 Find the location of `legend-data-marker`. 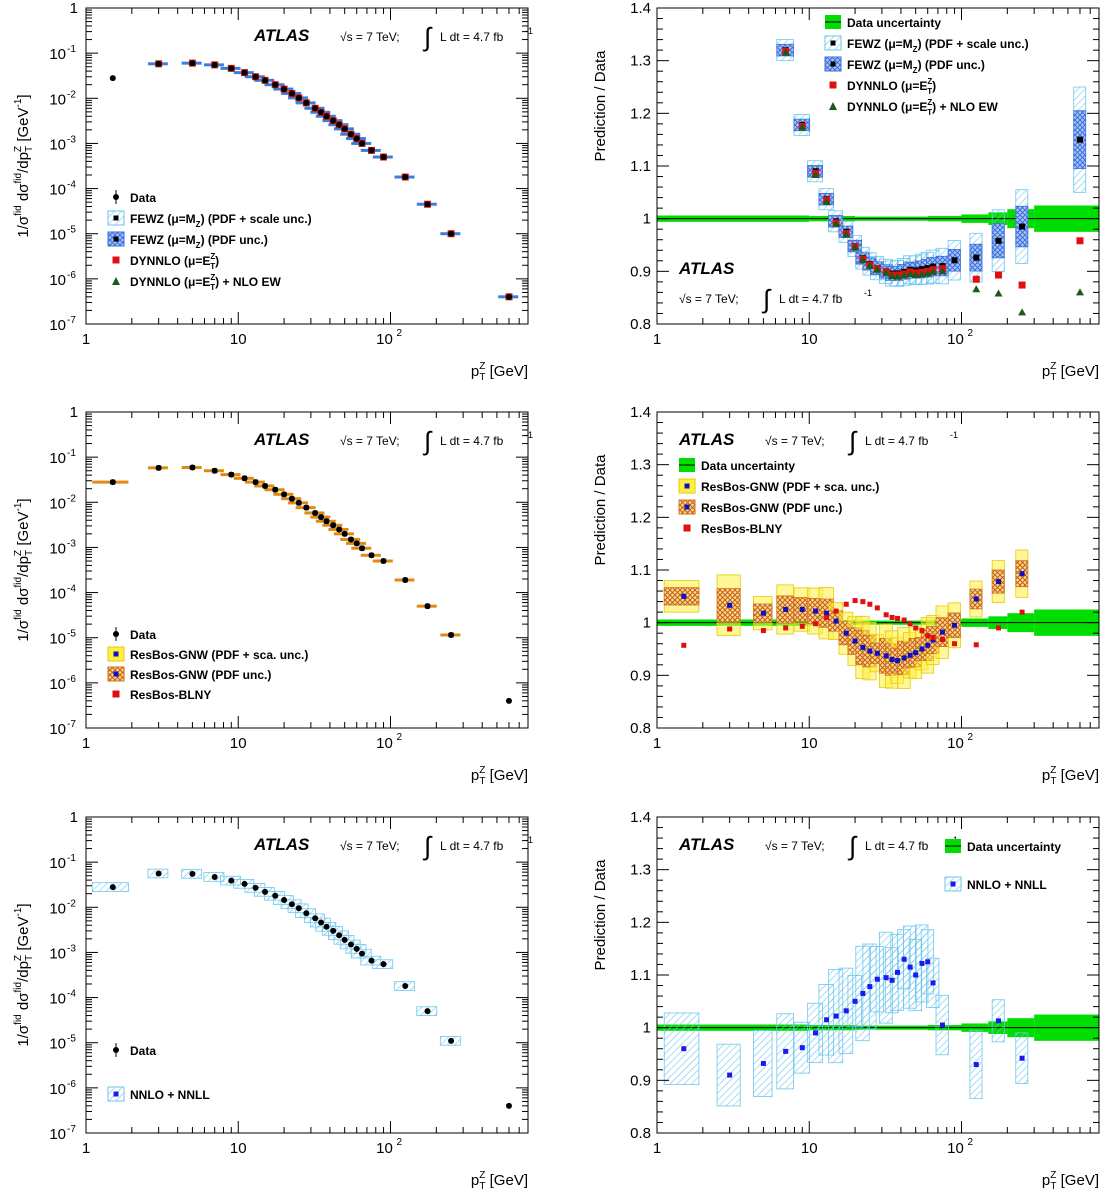

legend-data-marker is located at coordinates (116, 634).